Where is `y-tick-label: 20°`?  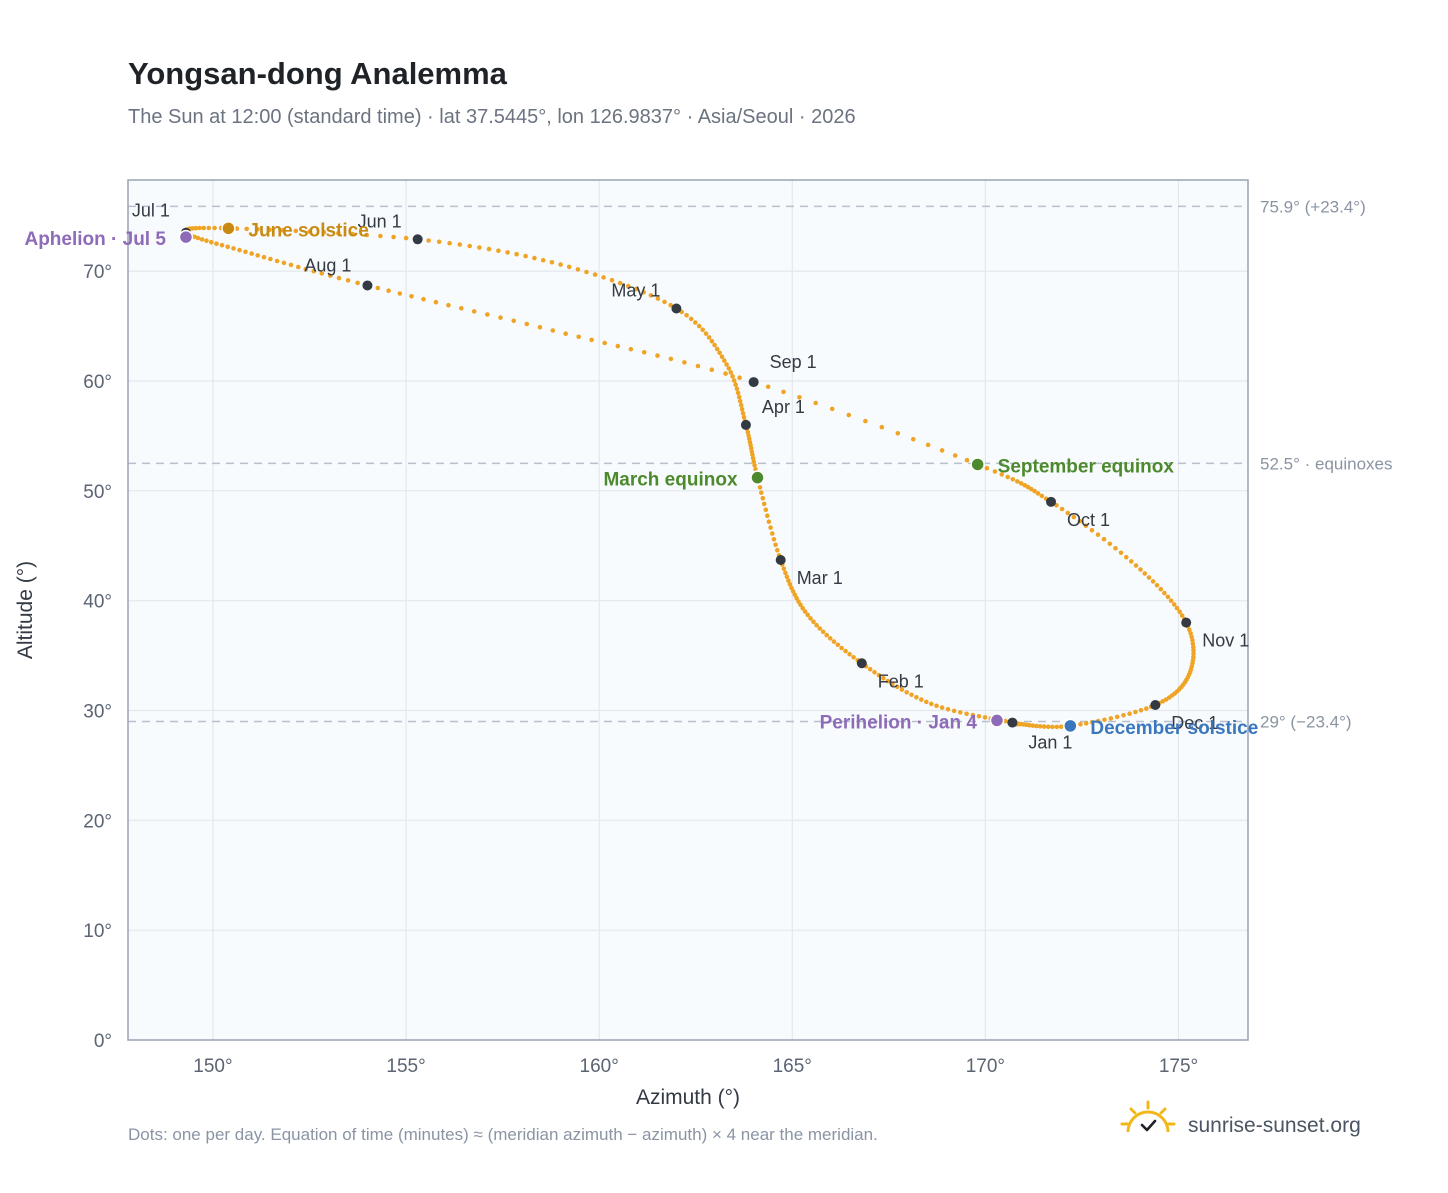
y-tick-label: 20° is located at coordinates (97, 821).